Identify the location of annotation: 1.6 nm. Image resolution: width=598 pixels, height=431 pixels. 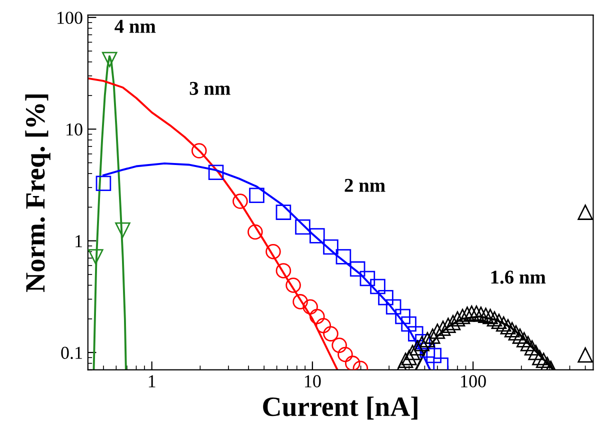
(518, 277).